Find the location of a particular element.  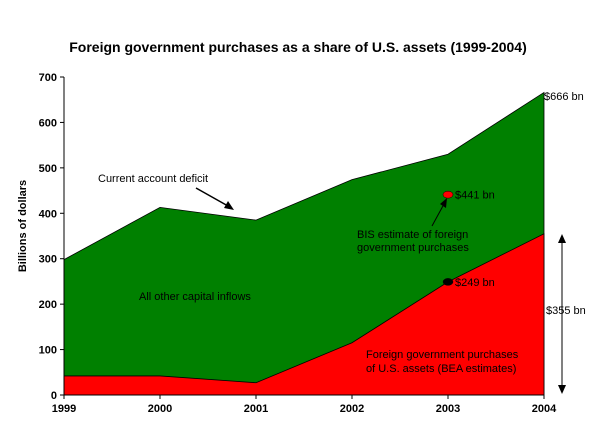

data-marker-label-1: $441 bn is located at coordinates (475, 196).